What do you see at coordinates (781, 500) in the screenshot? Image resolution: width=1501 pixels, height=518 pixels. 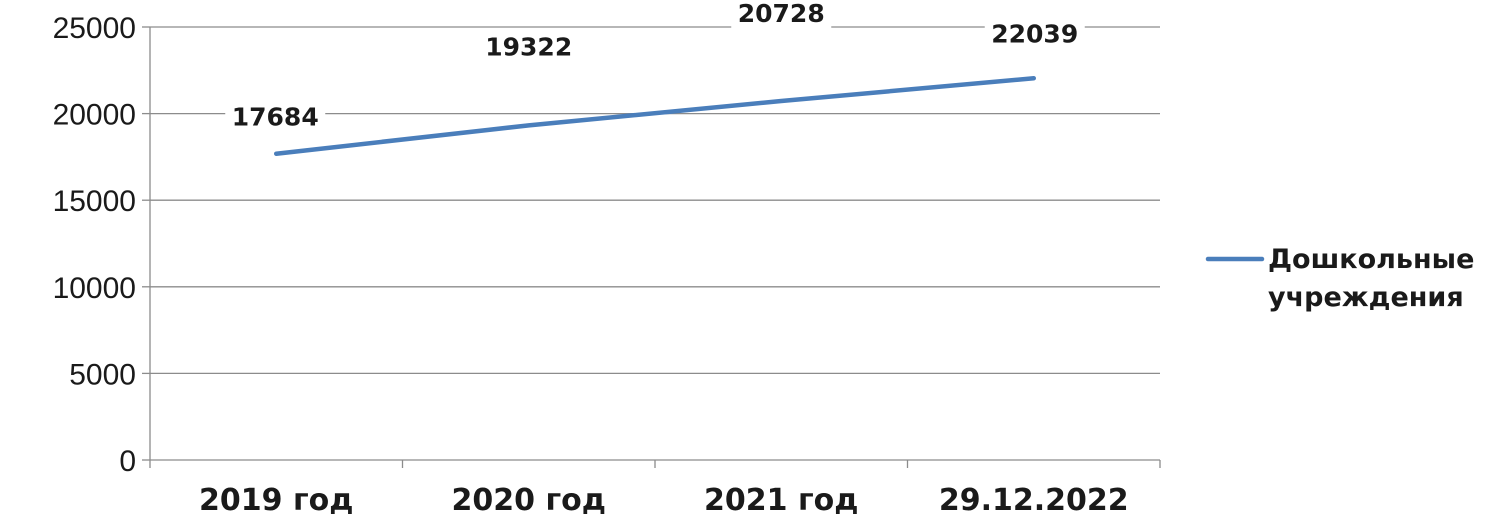 I see `x-tick-label-2: 2021 год` at bounding box center [781, 500].